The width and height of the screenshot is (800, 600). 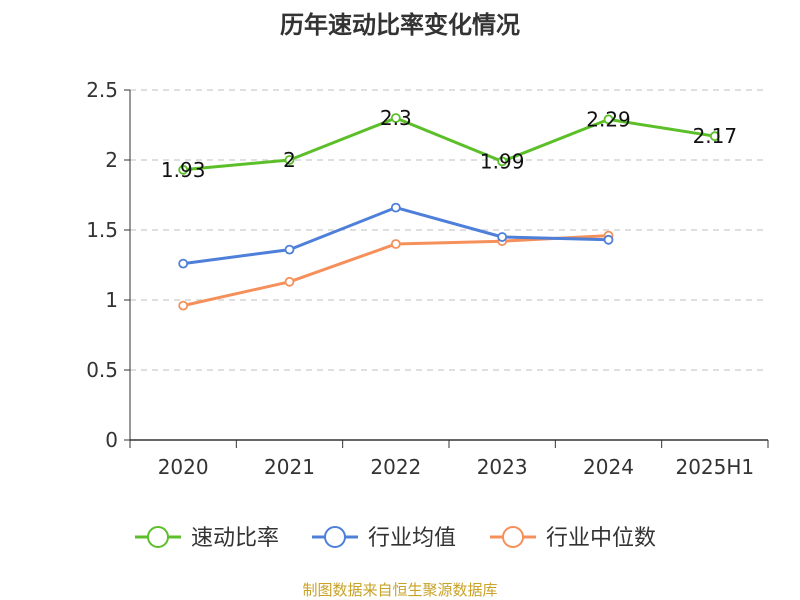 I want to click on data-labels: 1.93 2 2.3 1.99 2.29 2.17, so click(x=449, y=144).